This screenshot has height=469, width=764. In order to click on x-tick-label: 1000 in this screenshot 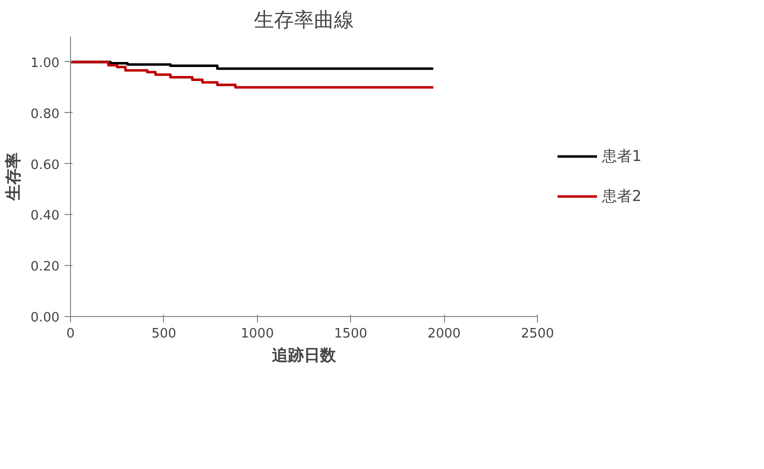, I will do `click(257, 334)`.